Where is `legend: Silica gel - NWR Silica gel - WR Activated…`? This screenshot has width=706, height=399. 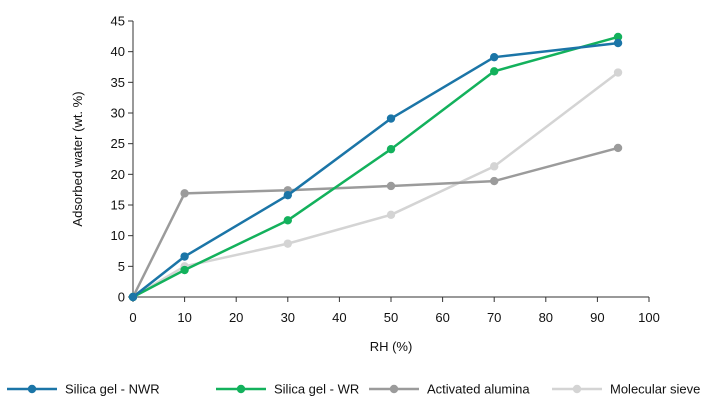 legend: Silica gel - NWR Silica gel - WR Activated… is located at coordinates (353, 389).